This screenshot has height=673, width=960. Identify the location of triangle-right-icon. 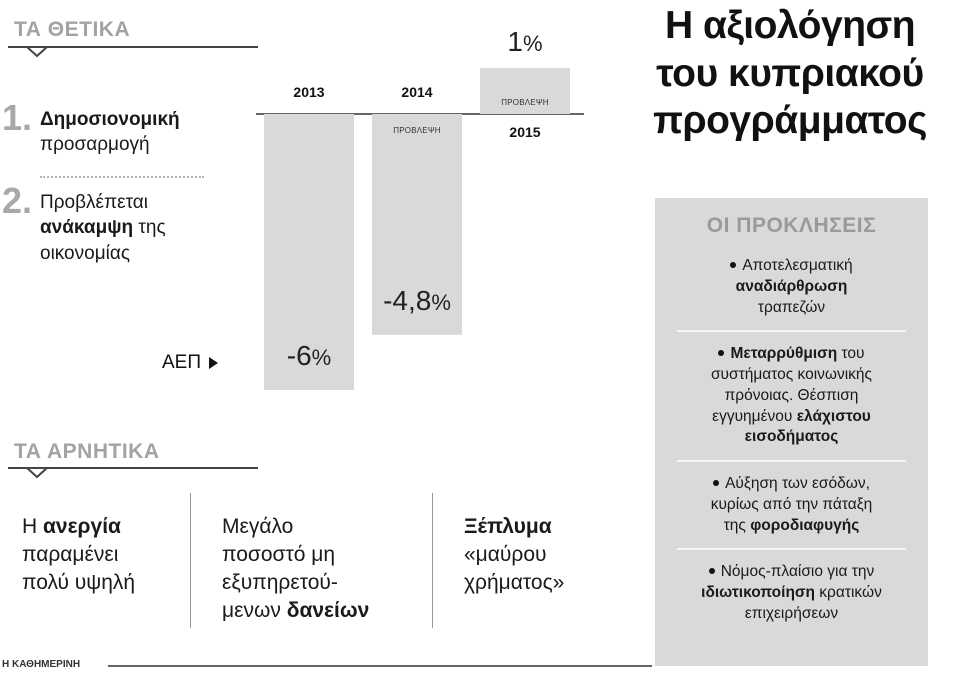
(214, 363).